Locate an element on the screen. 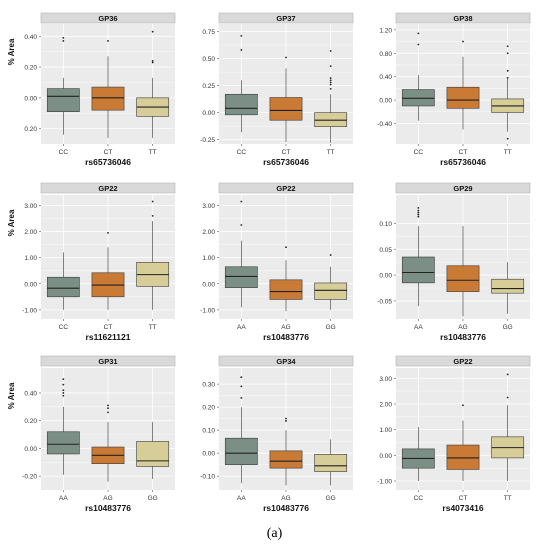  y-tick-label: -0.25 is located at coordinates (207, 140).